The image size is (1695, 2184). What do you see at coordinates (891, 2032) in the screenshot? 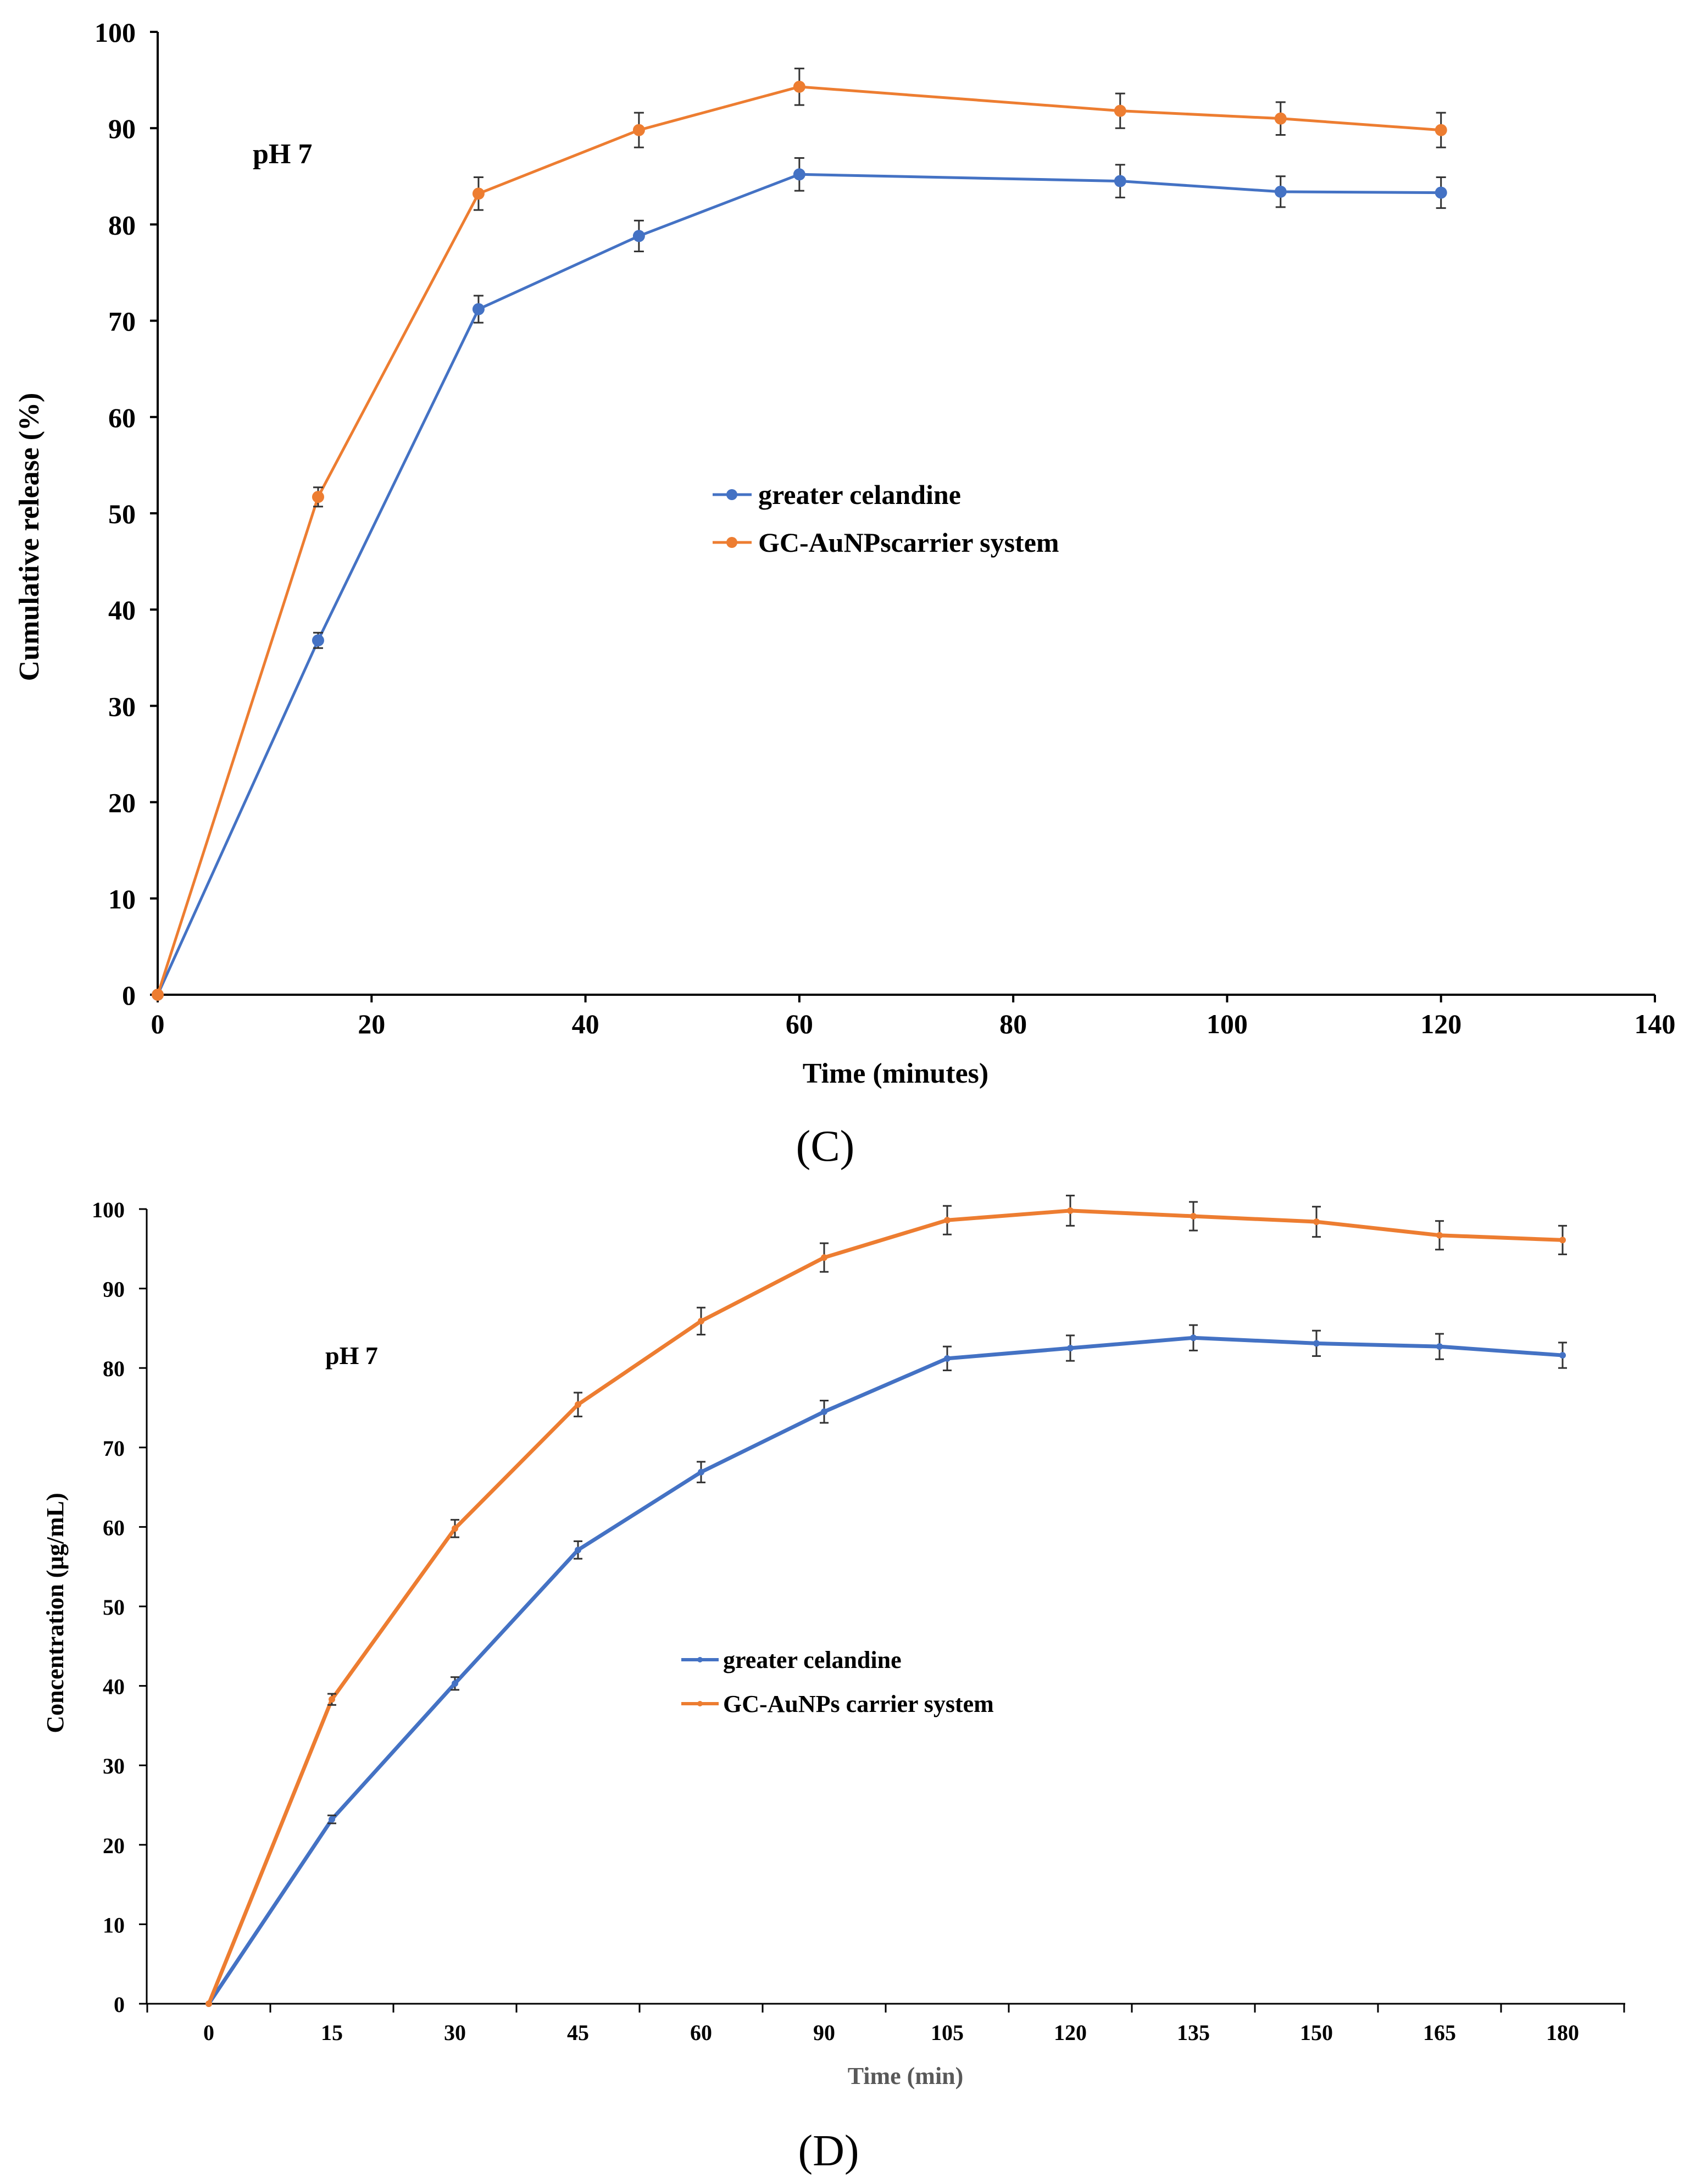
I see `chart-d-x-tick-labels: 0 15 30 45 60 90 105 120 135 150 165 180` at bounding box center [891, 2032].